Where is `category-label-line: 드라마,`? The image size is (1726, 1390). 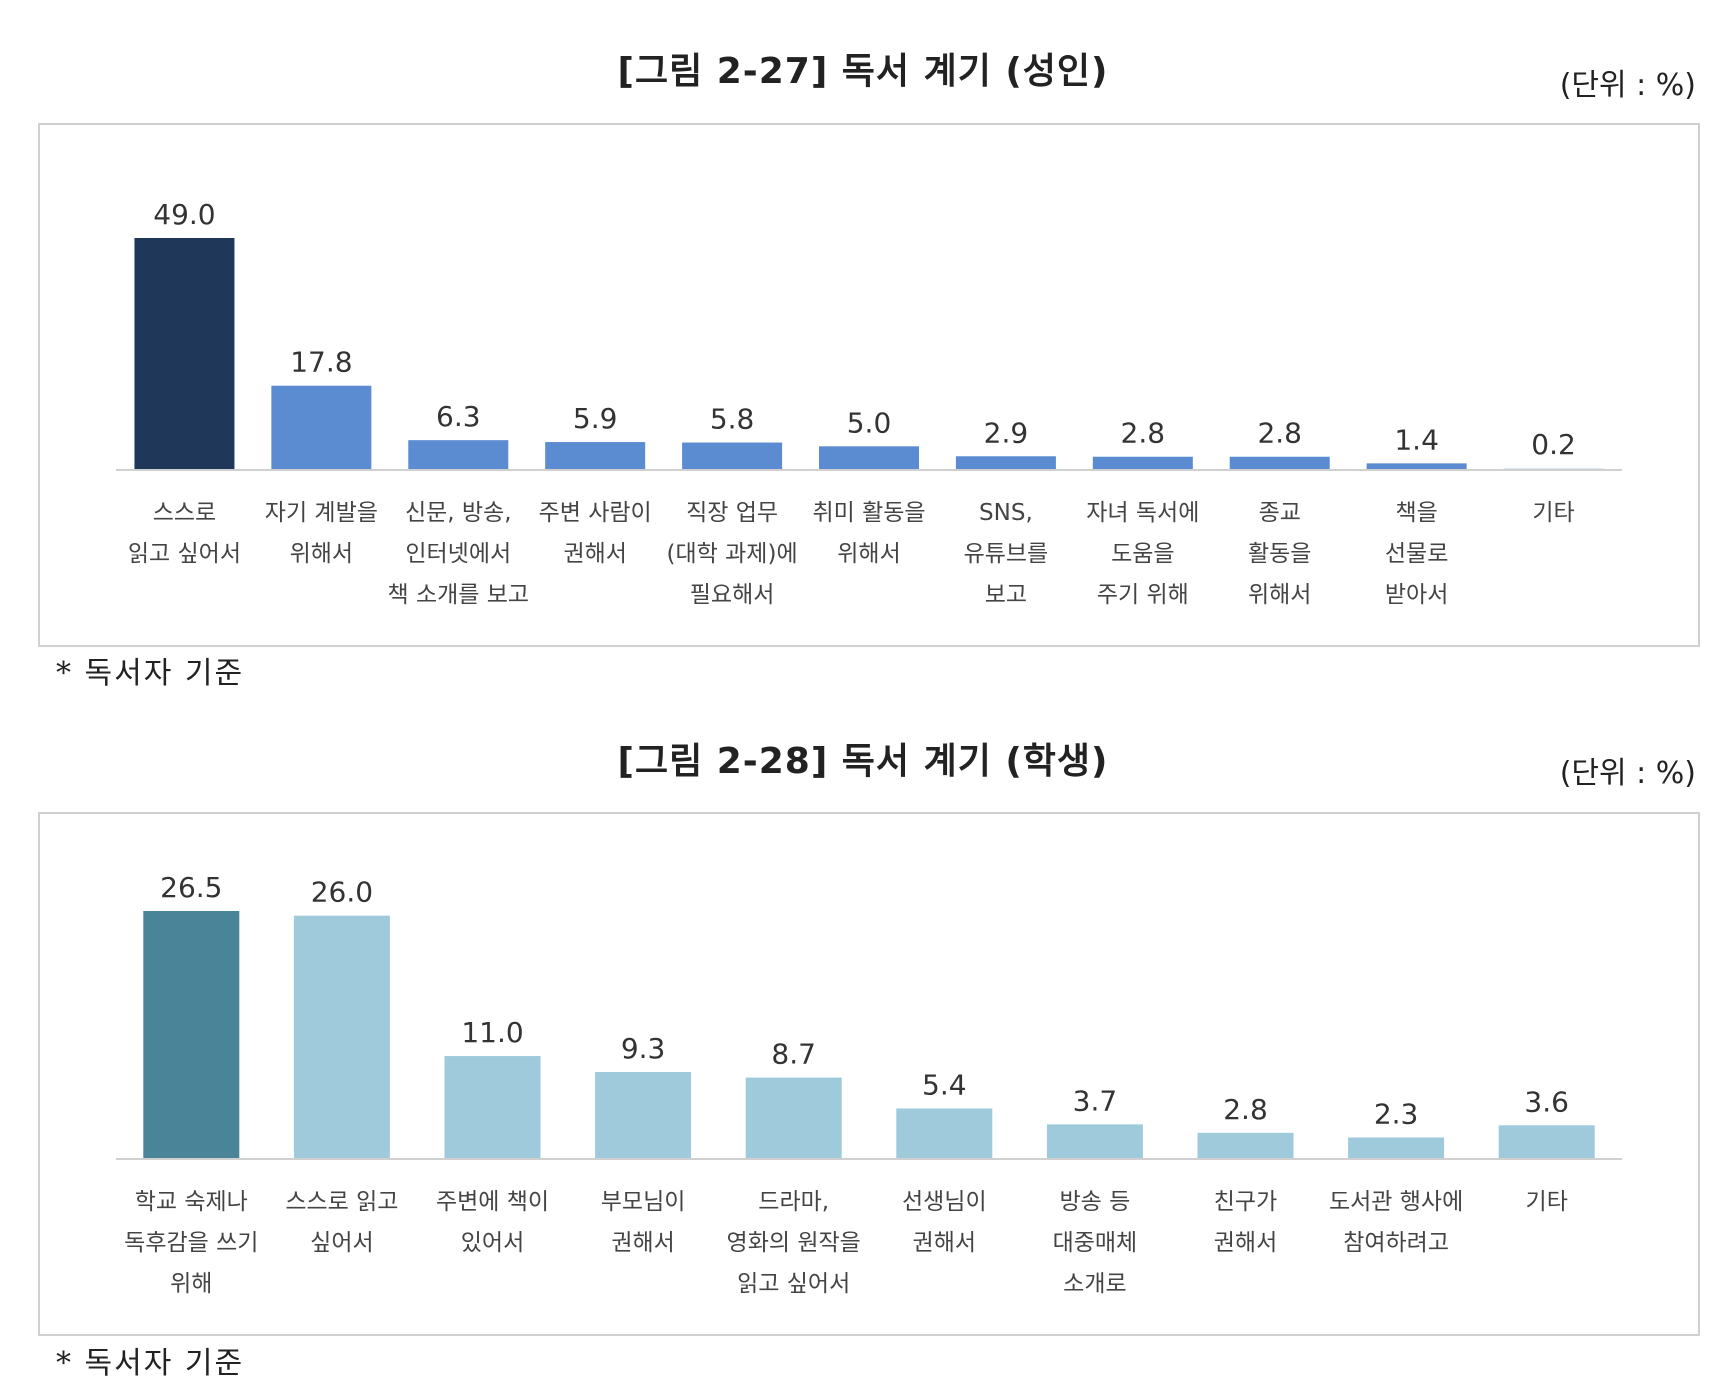
category-label-line: 드라마, is located at coordinates (793, 1202).